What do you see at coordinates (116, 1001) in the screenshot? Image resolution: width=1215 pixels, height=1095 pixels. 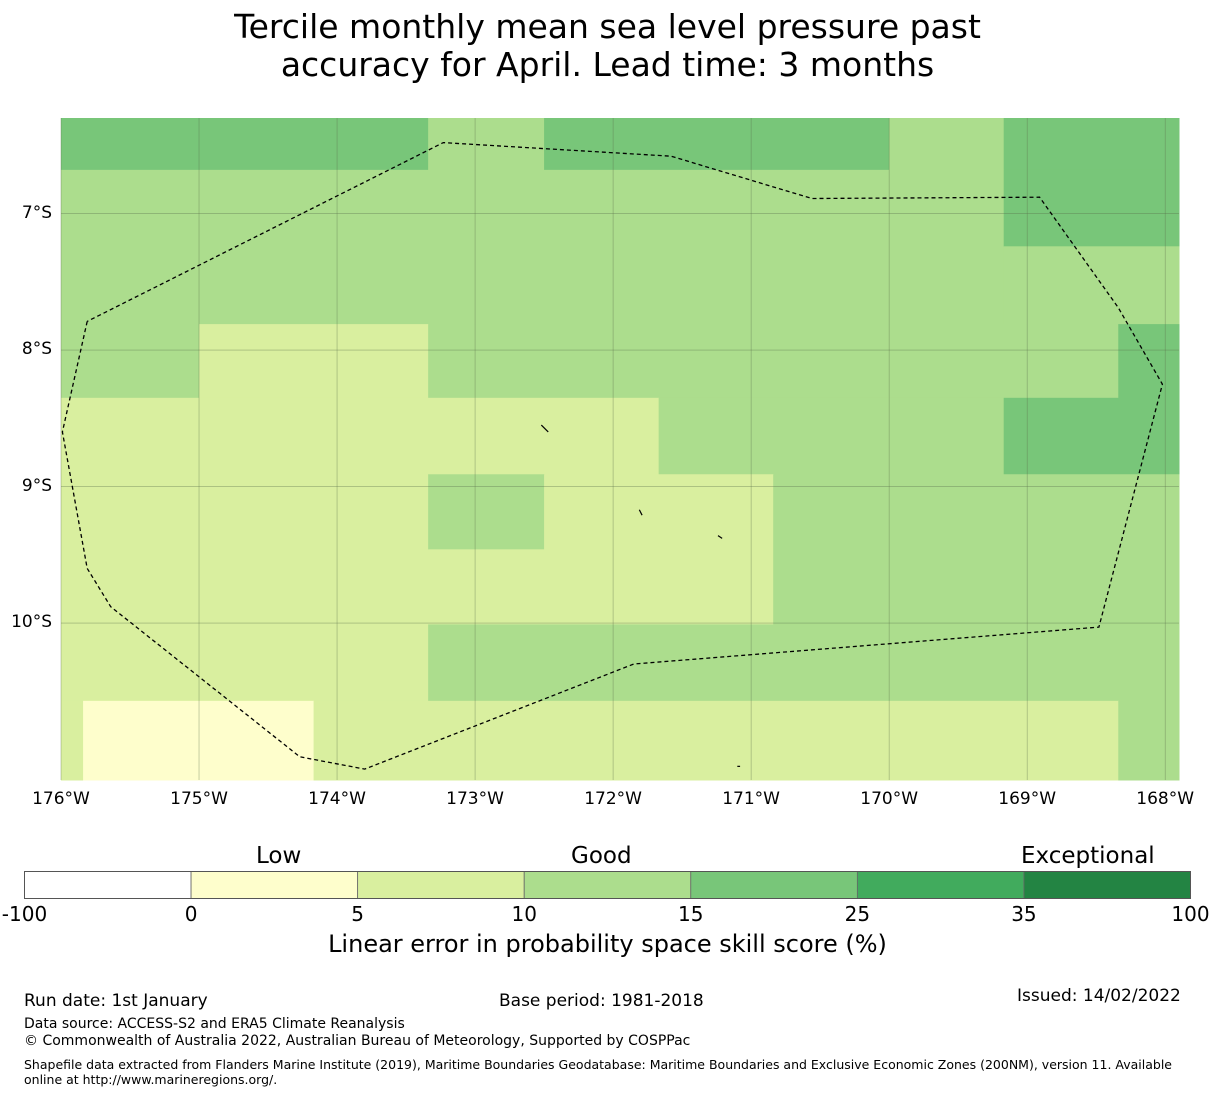 I see `run-date: Run date: 1st January` at bounding box center [116, 1001].